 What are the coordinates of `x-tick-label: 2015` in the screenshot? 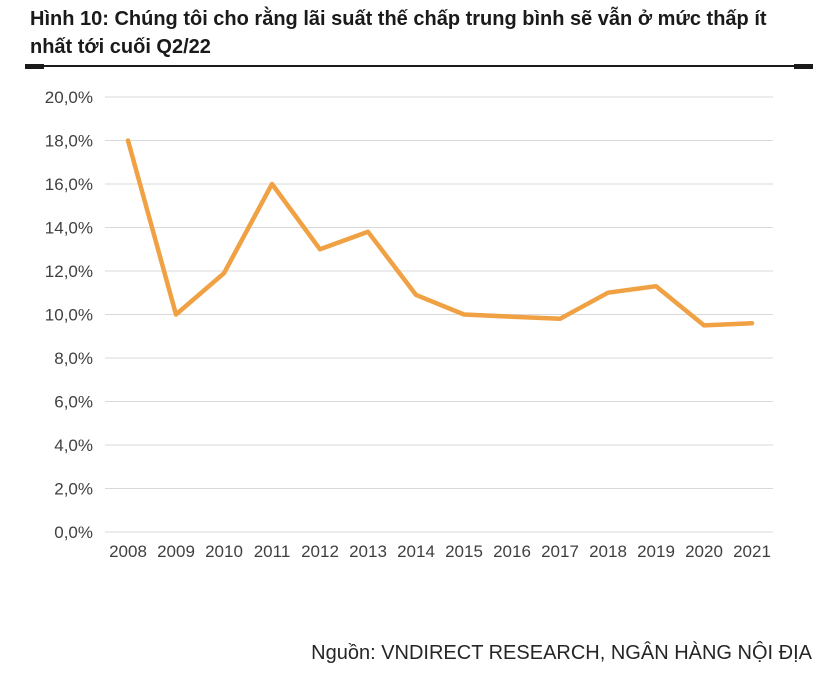 It's located at (464, 551).